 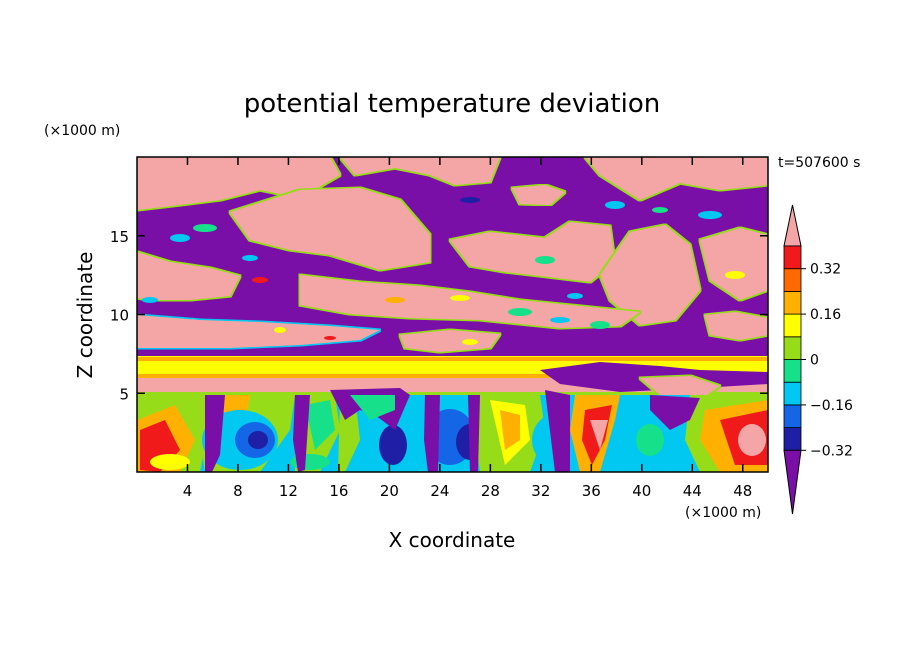 What do you see at coordinates (825, 270) in the screenshot?
I see `colorbar-label: 0.32` at bounding box center [825, 270].